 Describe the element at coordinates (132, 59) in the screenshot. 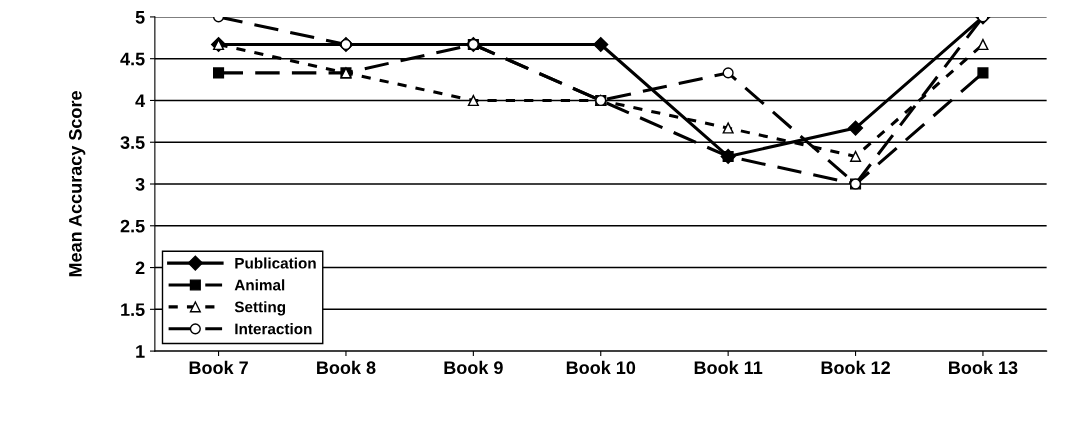

I see `y-tick-label: 4.5` at that location.